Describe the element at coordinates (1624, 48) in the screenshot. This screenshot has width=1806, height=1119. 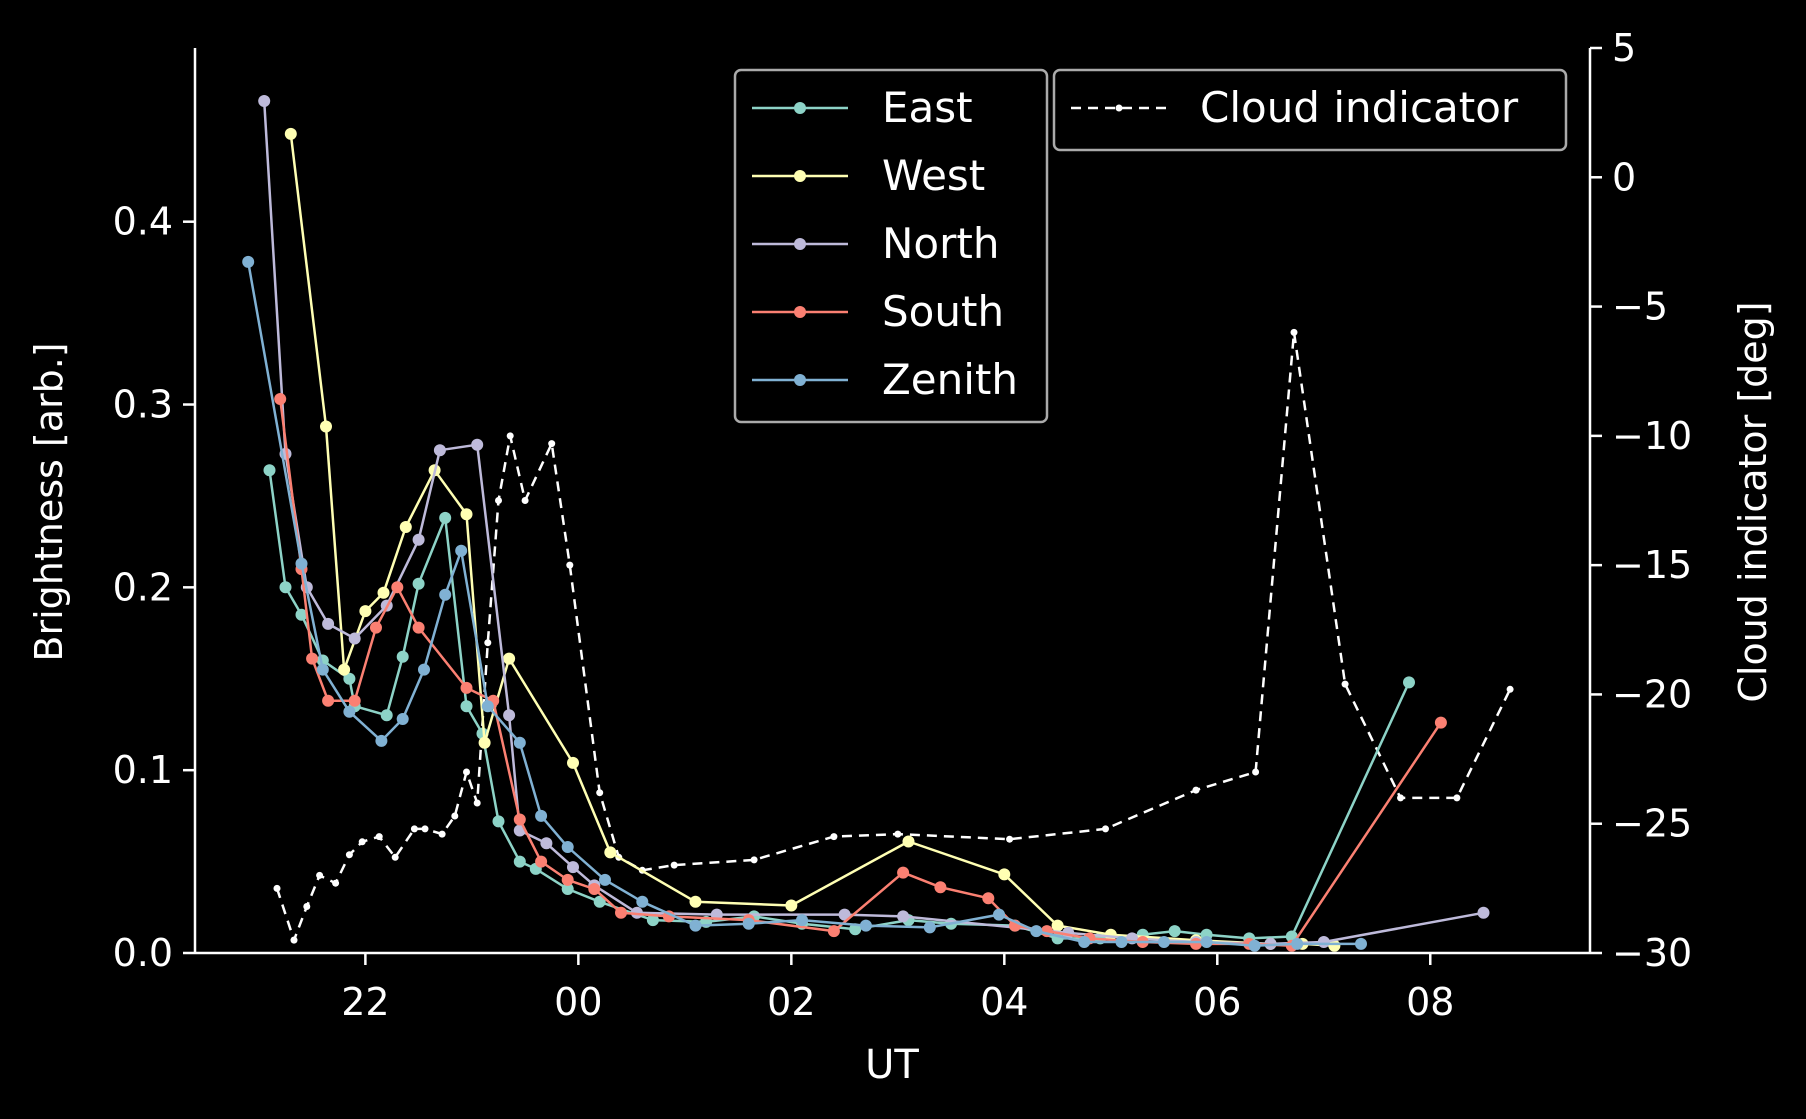
I see `y2-tick-label: 5` at that location.